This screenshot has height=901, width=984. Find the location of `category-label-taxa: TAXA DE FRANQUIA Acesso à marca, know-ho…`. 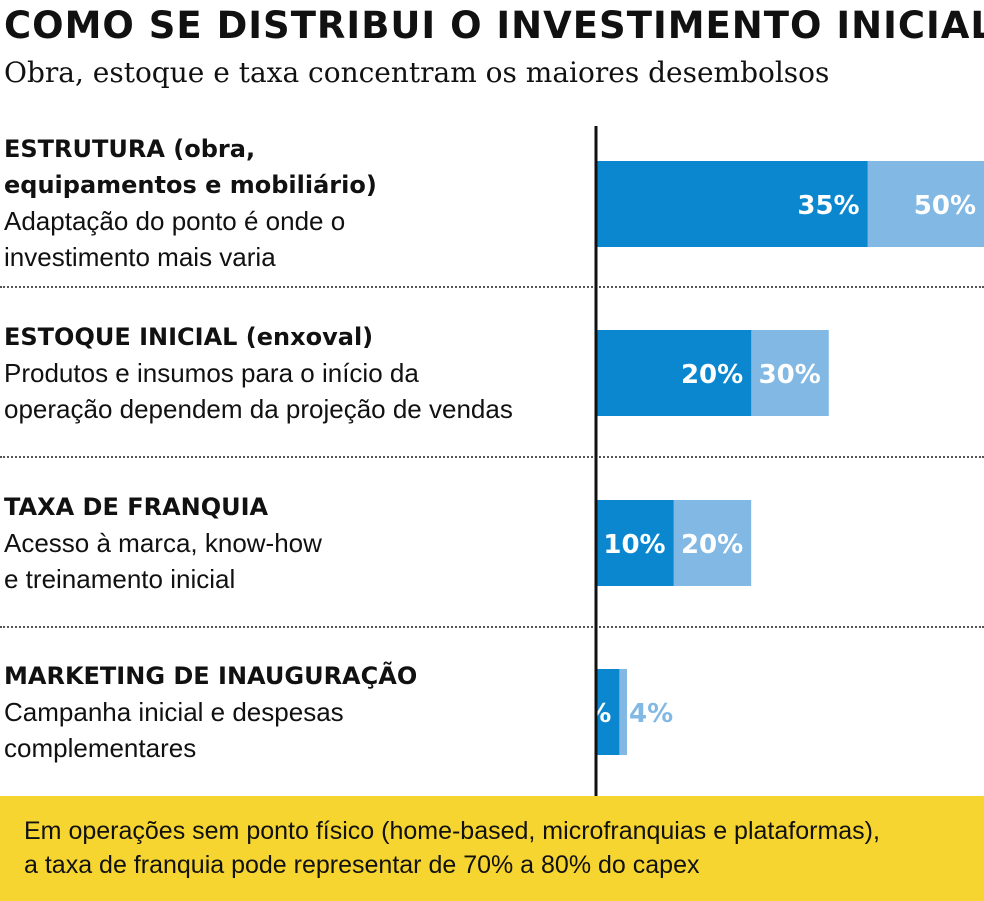

category-label-taxa: TAXA DE FRANQUIA Acesso à marca, know-ho… is located at coordinates (291, 543).